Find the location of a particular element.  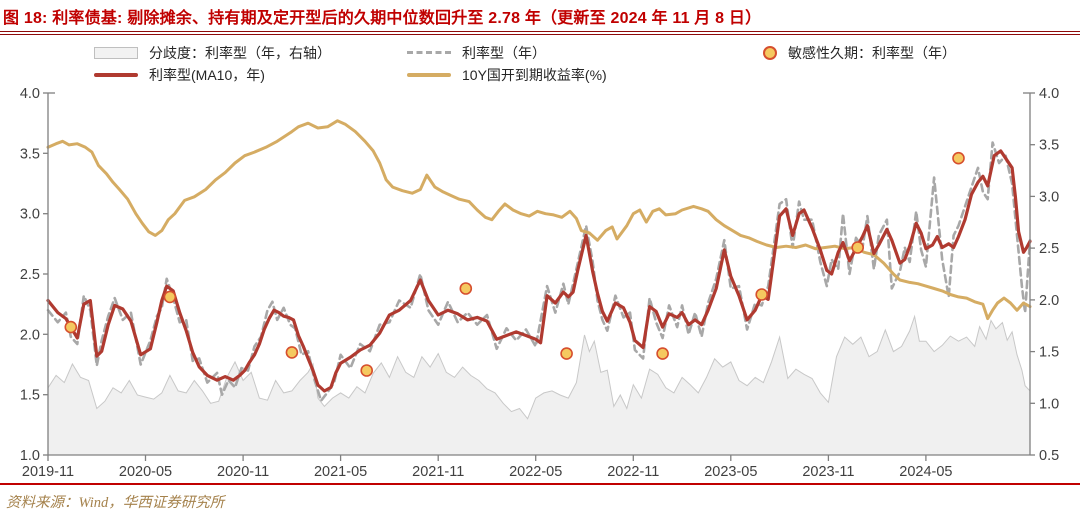

legend-label: 利率型（年） is located at coordinates (504, 52).